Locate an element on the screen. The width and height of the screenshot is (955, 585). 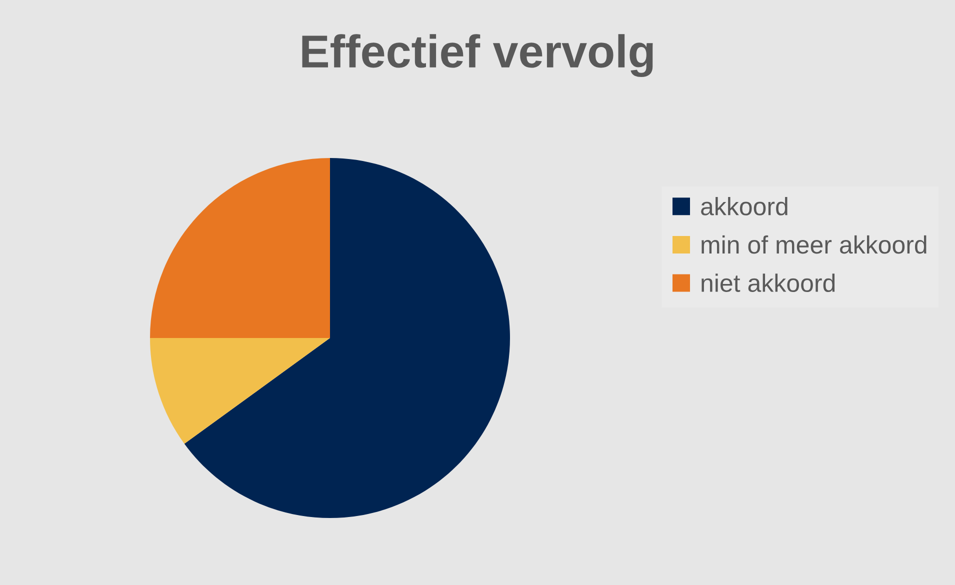
legend-label: niet akkoord is located at coordinates (768, 283).